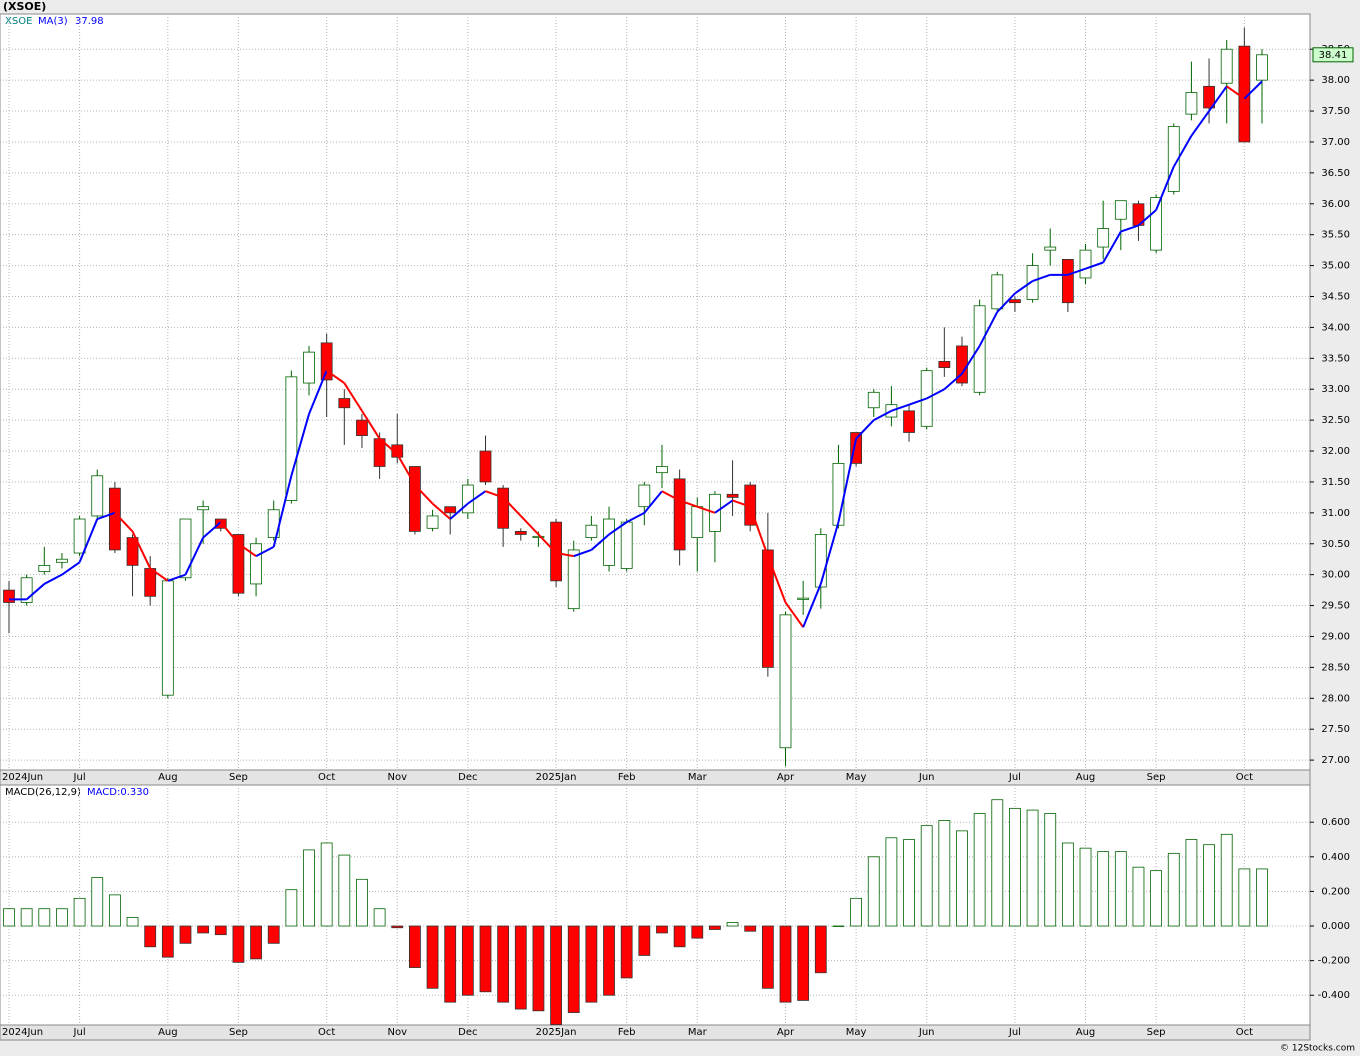  What do you see at coordinates (856, 1032) in the screenshot?
I see `x-tick-label: May` at bounding box center [856, 1032].